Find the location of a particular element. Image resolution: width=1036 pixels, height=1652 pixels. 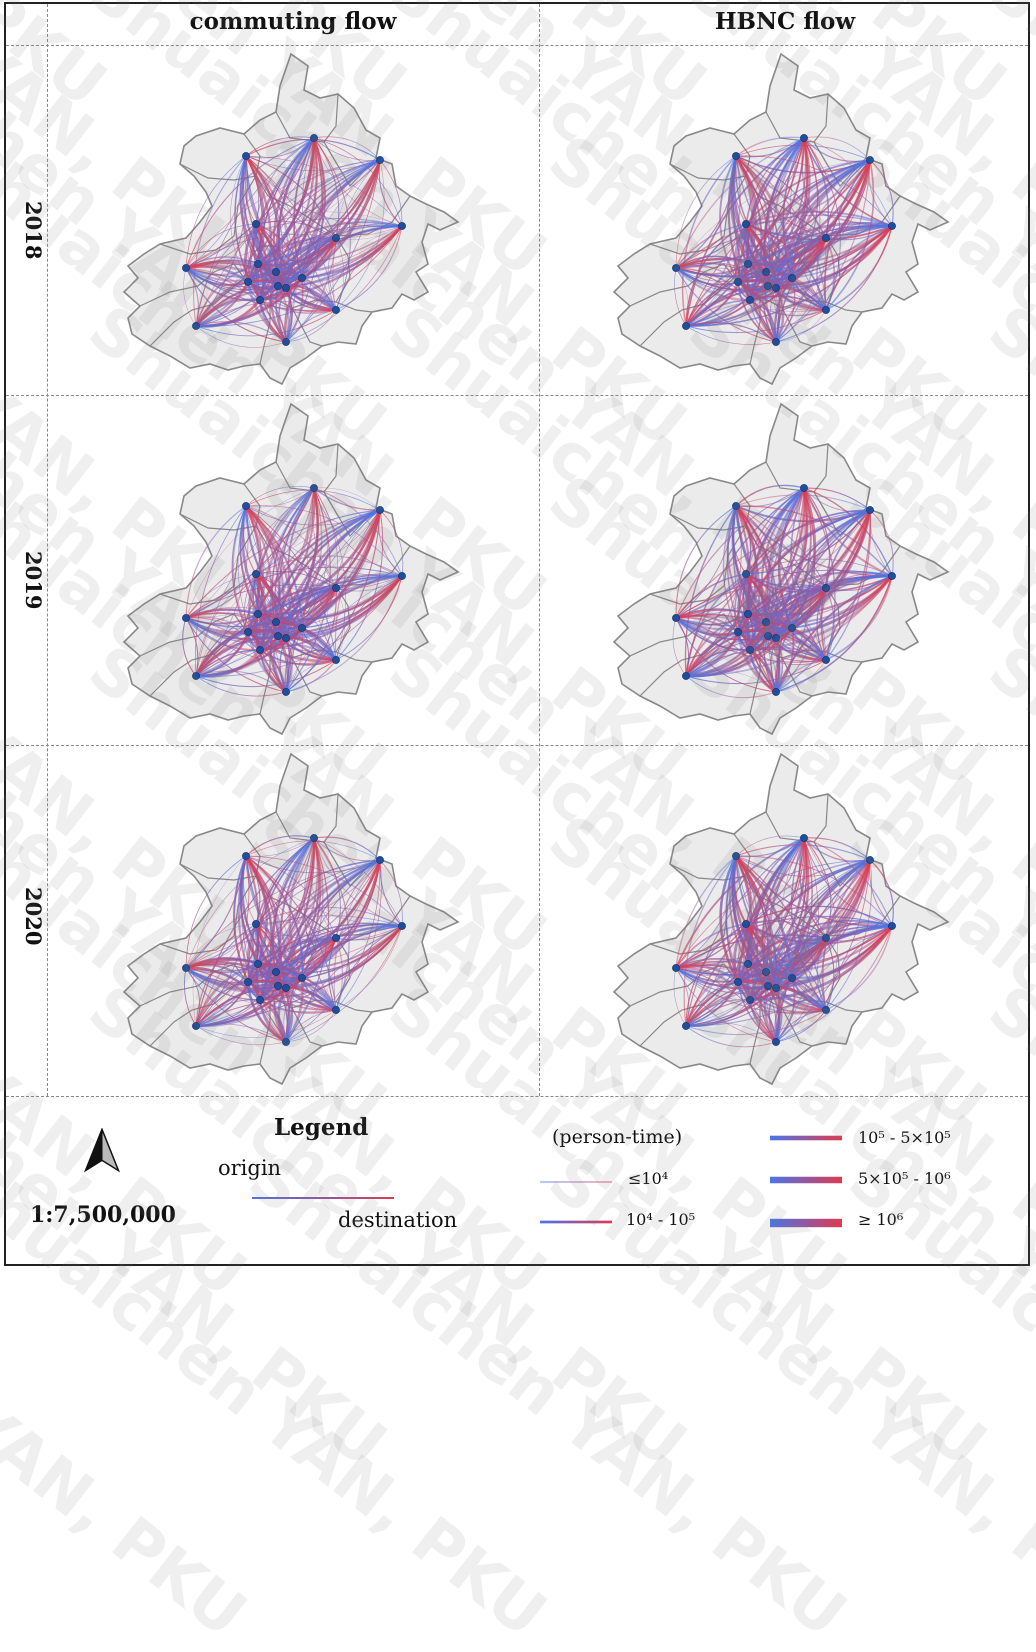

legend-title: Legend is located at coordinates (321, 1127).